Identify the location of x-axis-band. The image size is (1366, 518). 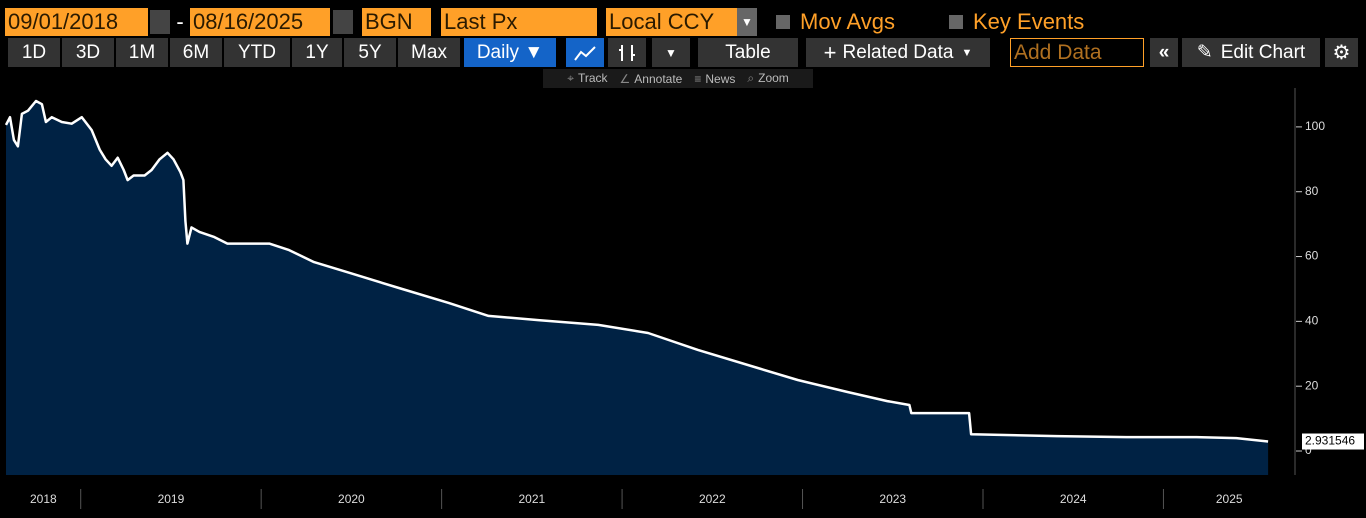
(683, 498).